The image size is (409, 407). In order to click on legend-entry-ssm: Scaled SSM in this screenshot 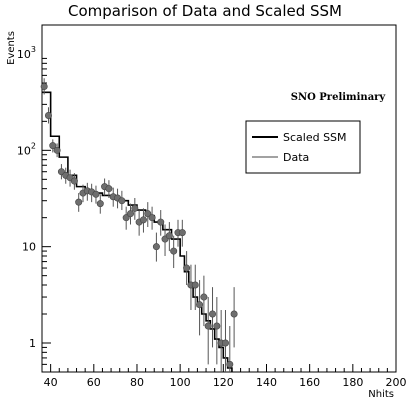, I will do `click(315, 137)`.